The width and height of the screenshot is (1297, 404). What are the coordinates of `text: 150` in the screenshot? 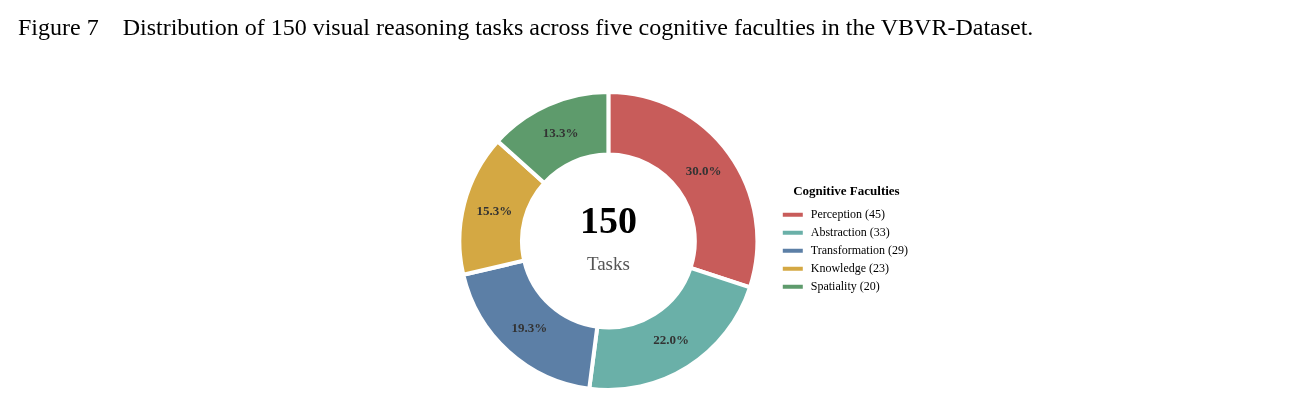 It's located at (608, 219).